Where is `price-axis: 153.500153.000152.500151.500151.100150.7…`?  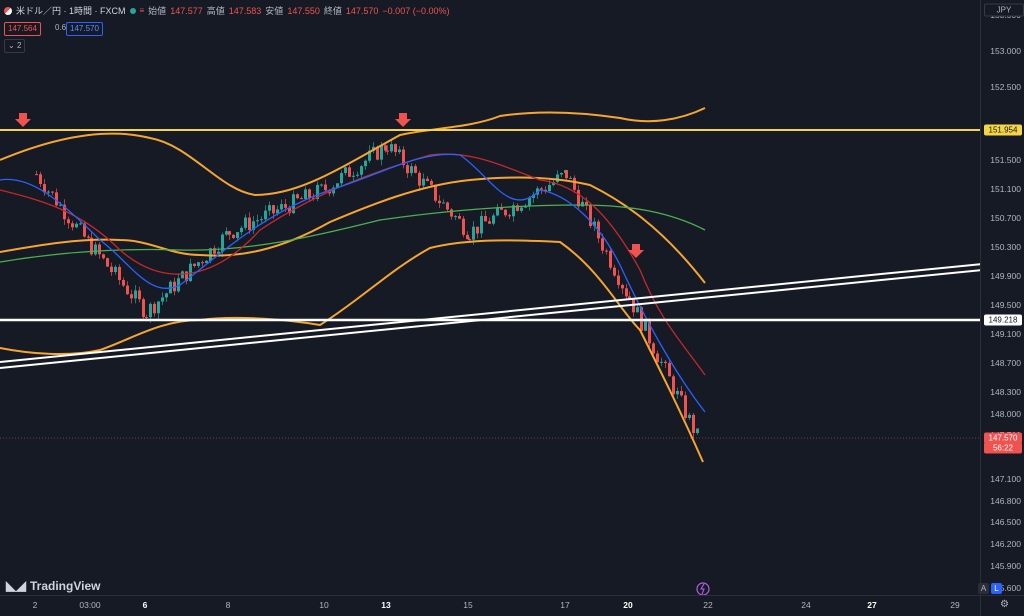
price-axis: 153.500153.000152.500151.500151.100150.7… is located at coordinates (1002, 297).